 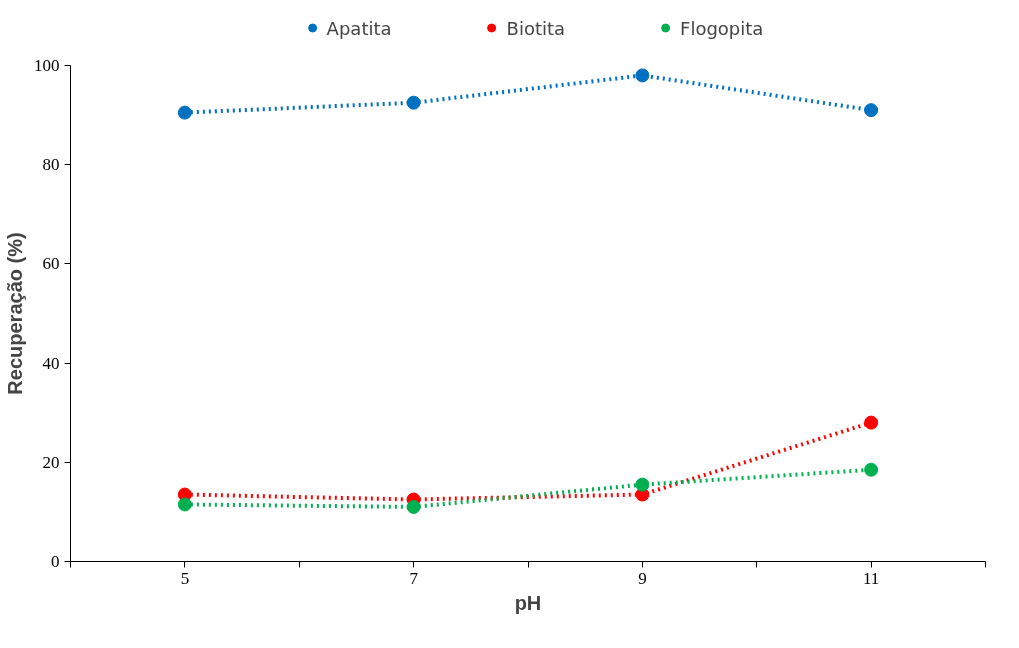 What do you see at coordinates (55, 561) in the screenshot?
I see `y-tick-label: 0` at bounding box center [55, 561].